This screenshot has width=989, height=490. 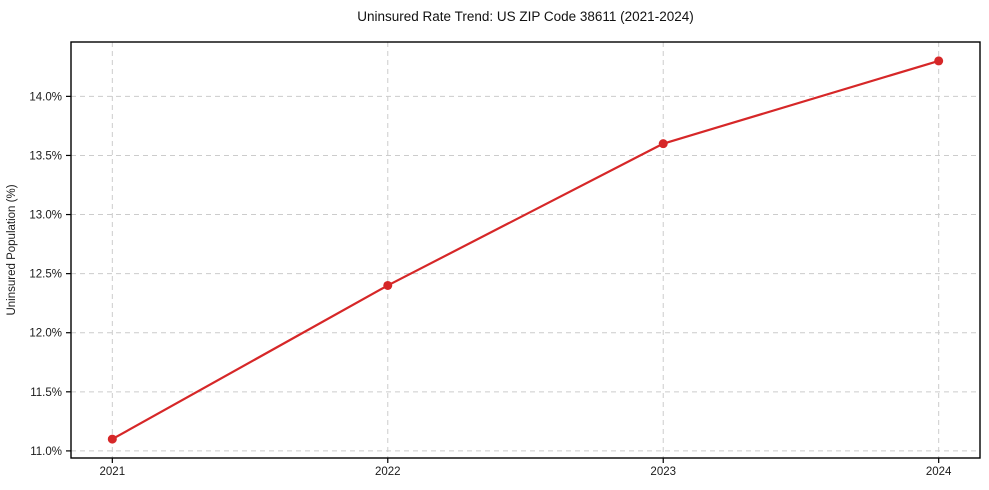 What do you see at coordinates (113, 472) in the screenshot?
I see `x-tick-label: 2021` at bounding box center [113, 472].